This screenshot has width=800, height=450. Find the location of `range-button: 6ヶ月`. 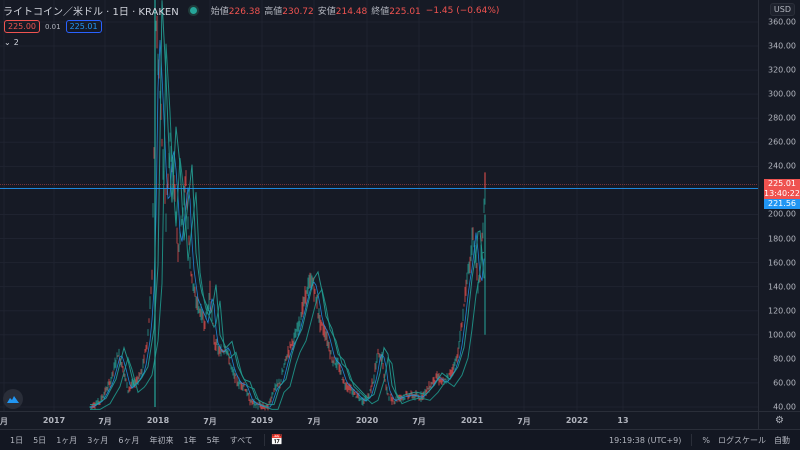

range-button: 6ヶ月 is located at coordinates (129, 440).